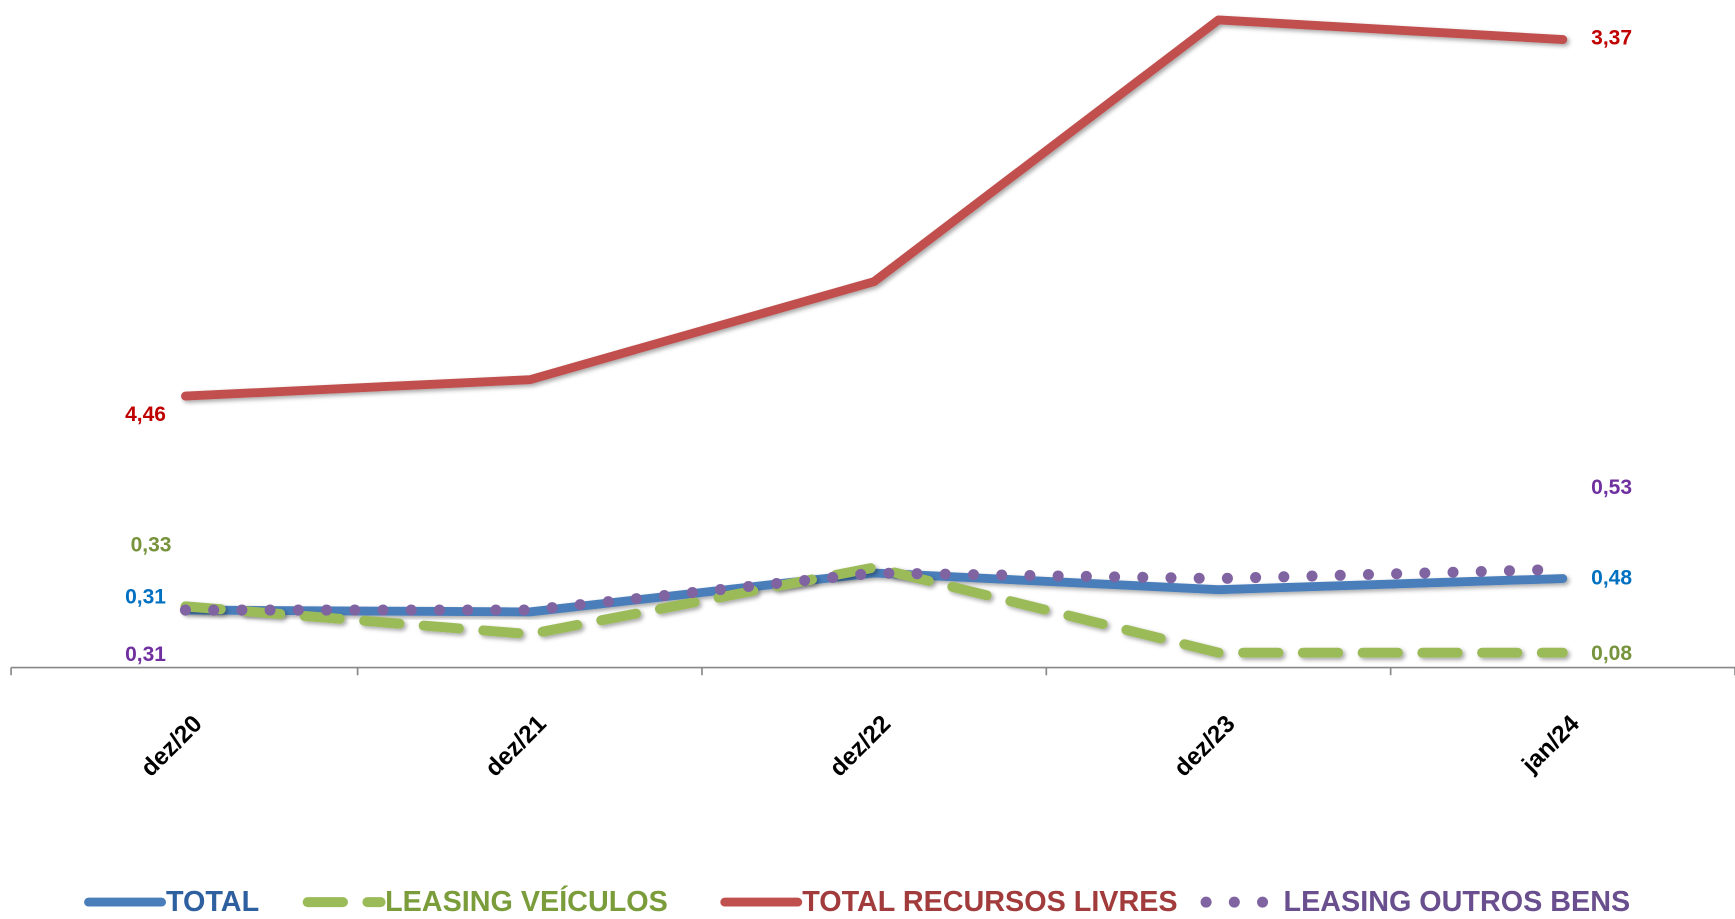 The width and height of the screenshot is (1735, 919). I want to click on x-tick-label: dez/21, so click(516, 746).